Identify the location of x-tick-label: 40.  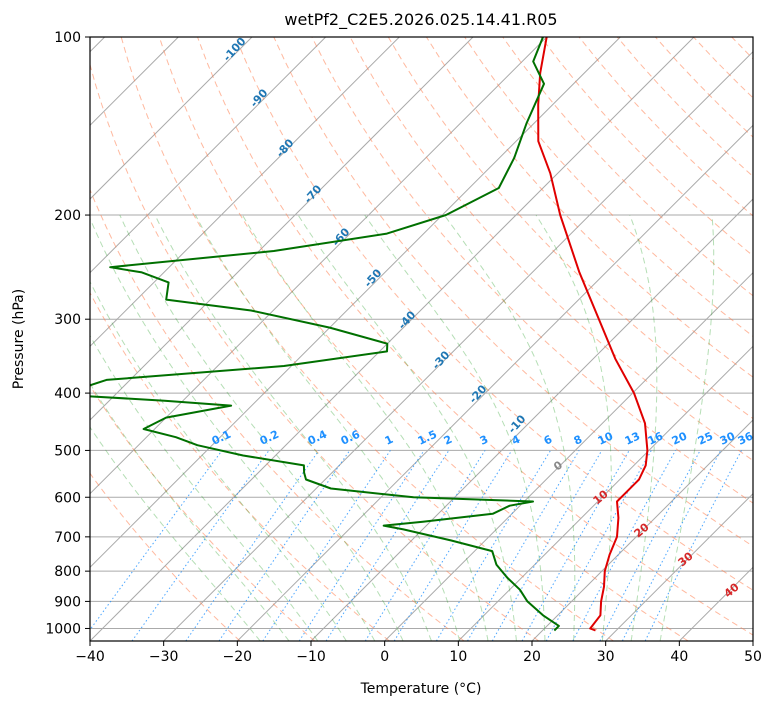
(679, 657).